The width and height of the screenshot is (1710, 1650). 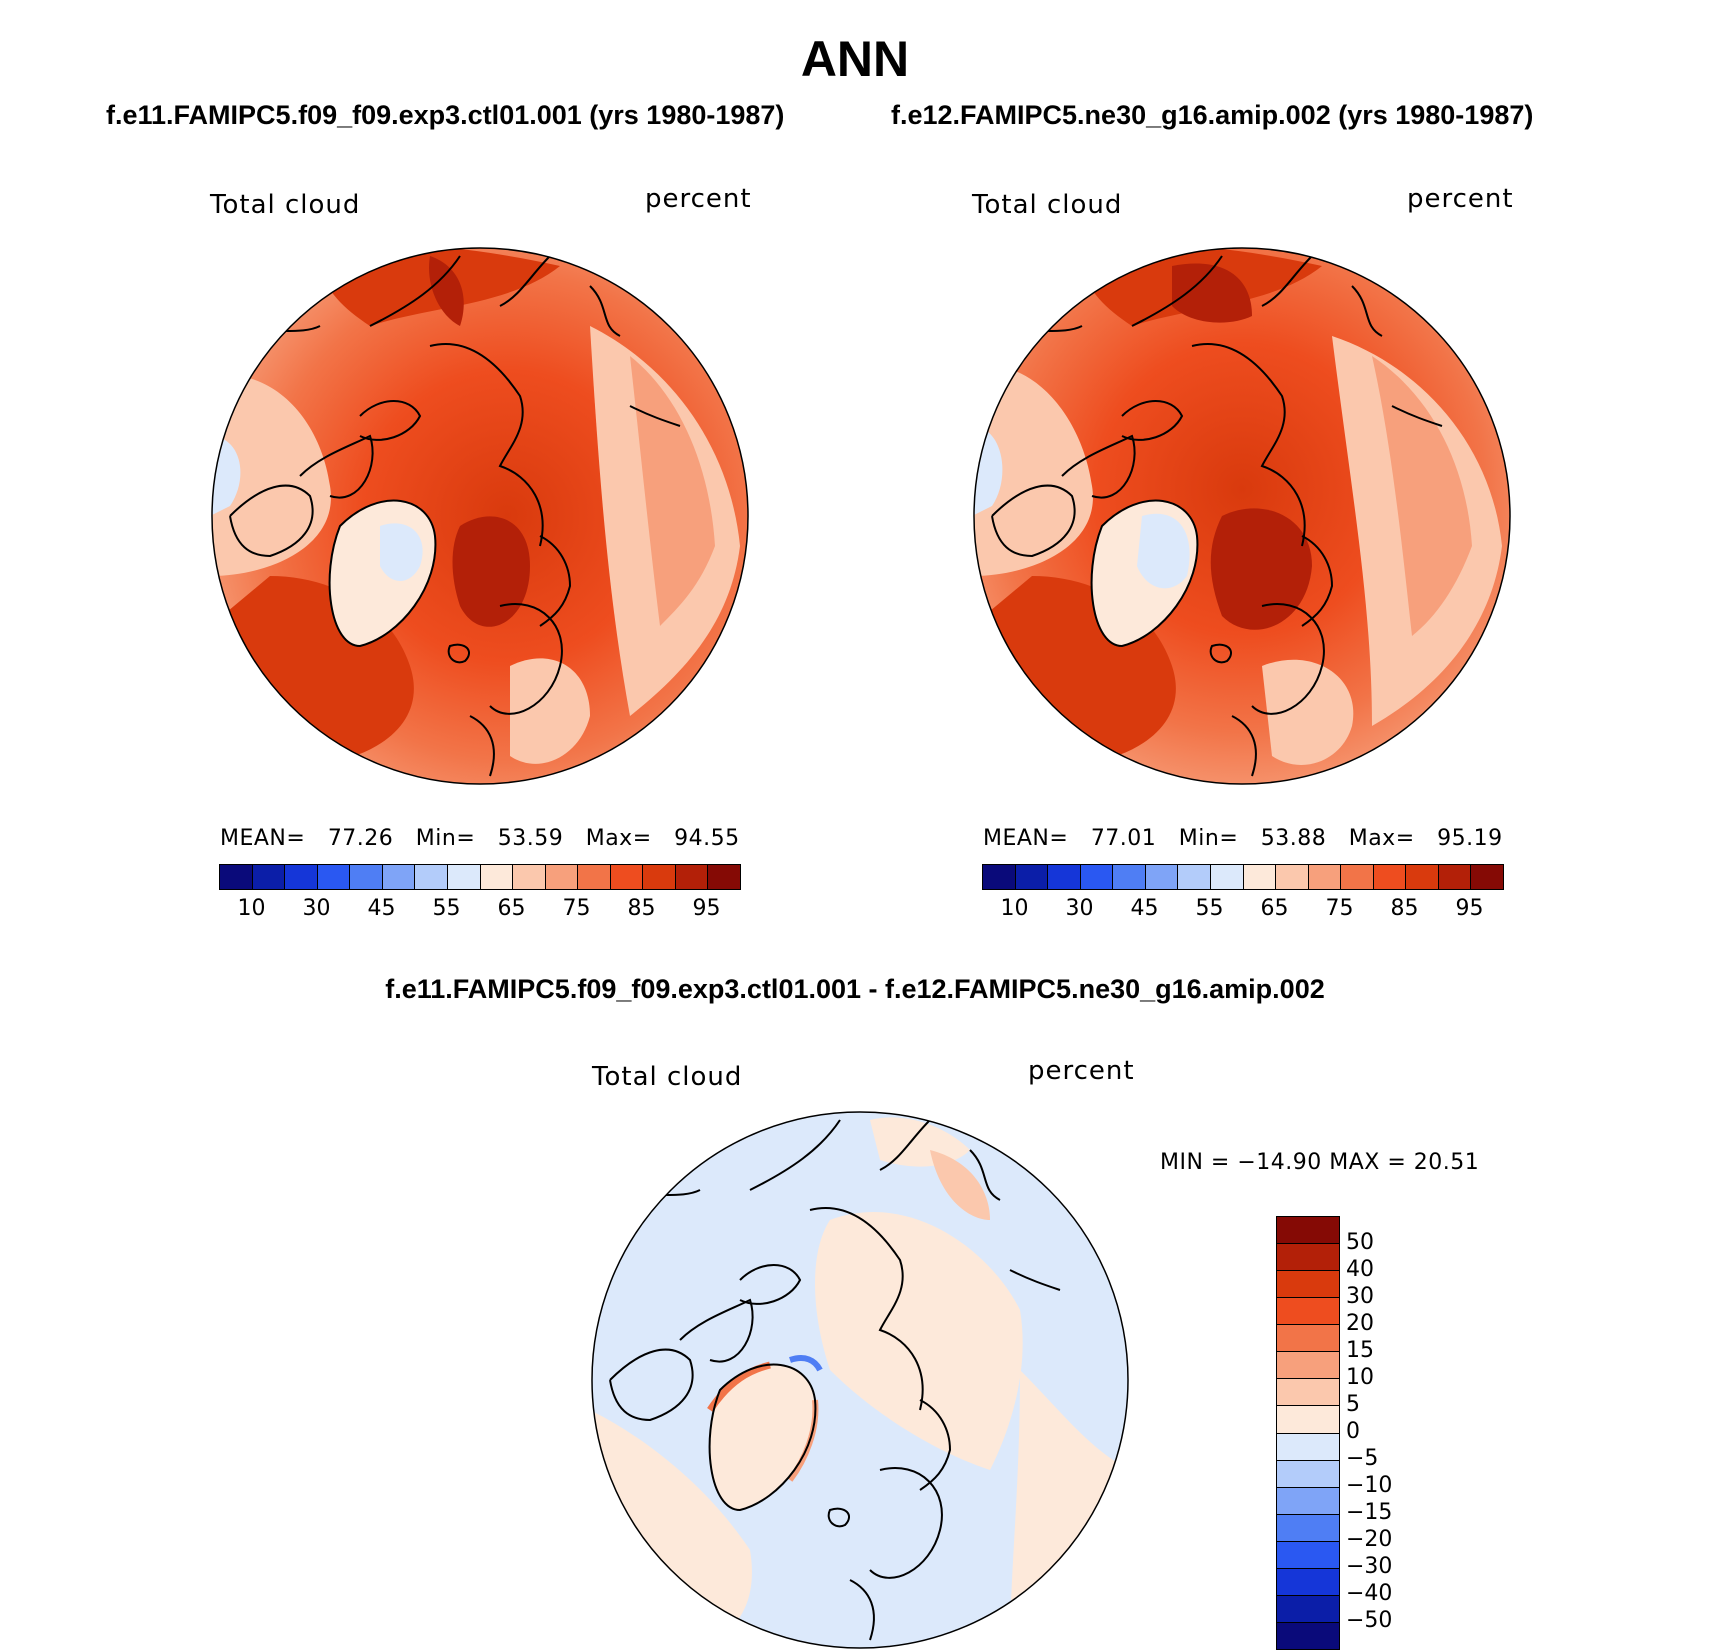 What do you see at coordinates (1242, 516) in the screenshot?
I see `panel2-polar-map` at bounding box center [1242, 516].